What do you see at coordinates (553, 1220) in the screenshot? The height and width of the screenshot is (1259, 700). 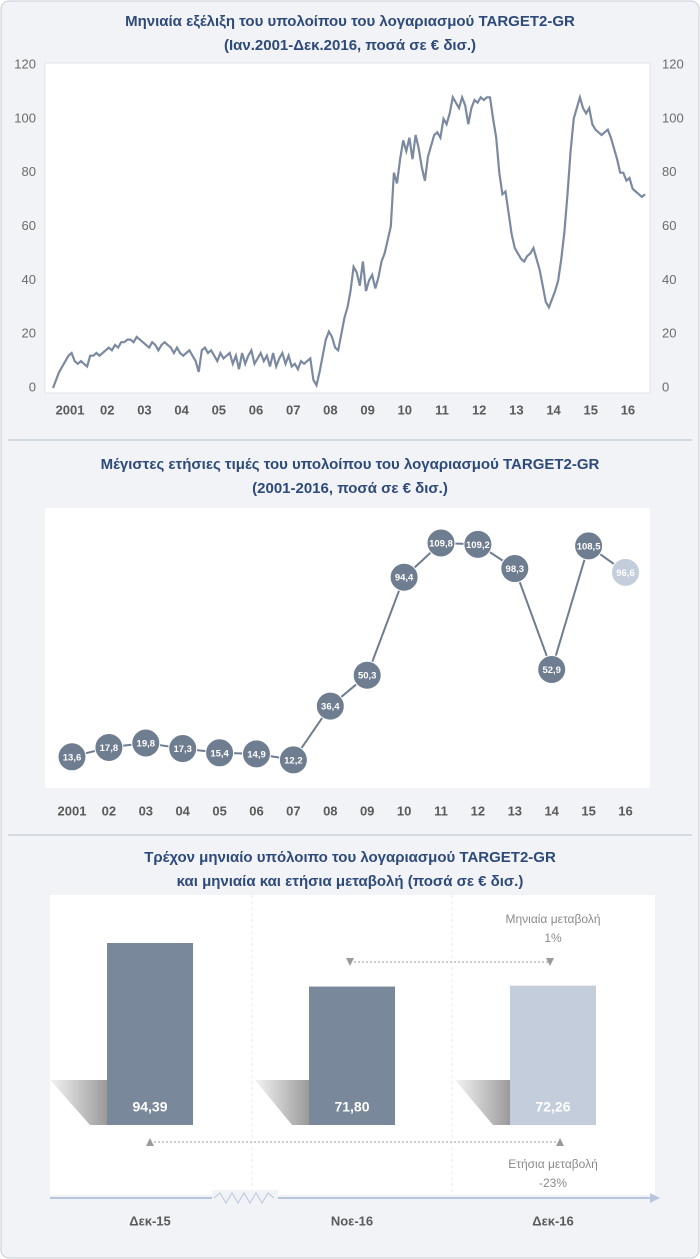 I see `x-tick-label: Δεκ-16` at bounding box center [553, 1220].